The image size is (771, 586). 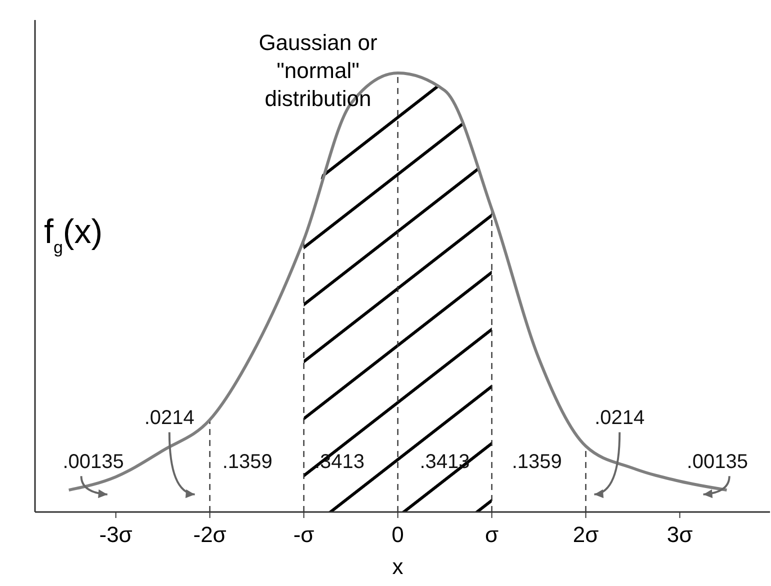 What do you see at coordinates (398, 566) in the screenshot?
I see `x-axis-title: x` at bounding box center [398, 566].